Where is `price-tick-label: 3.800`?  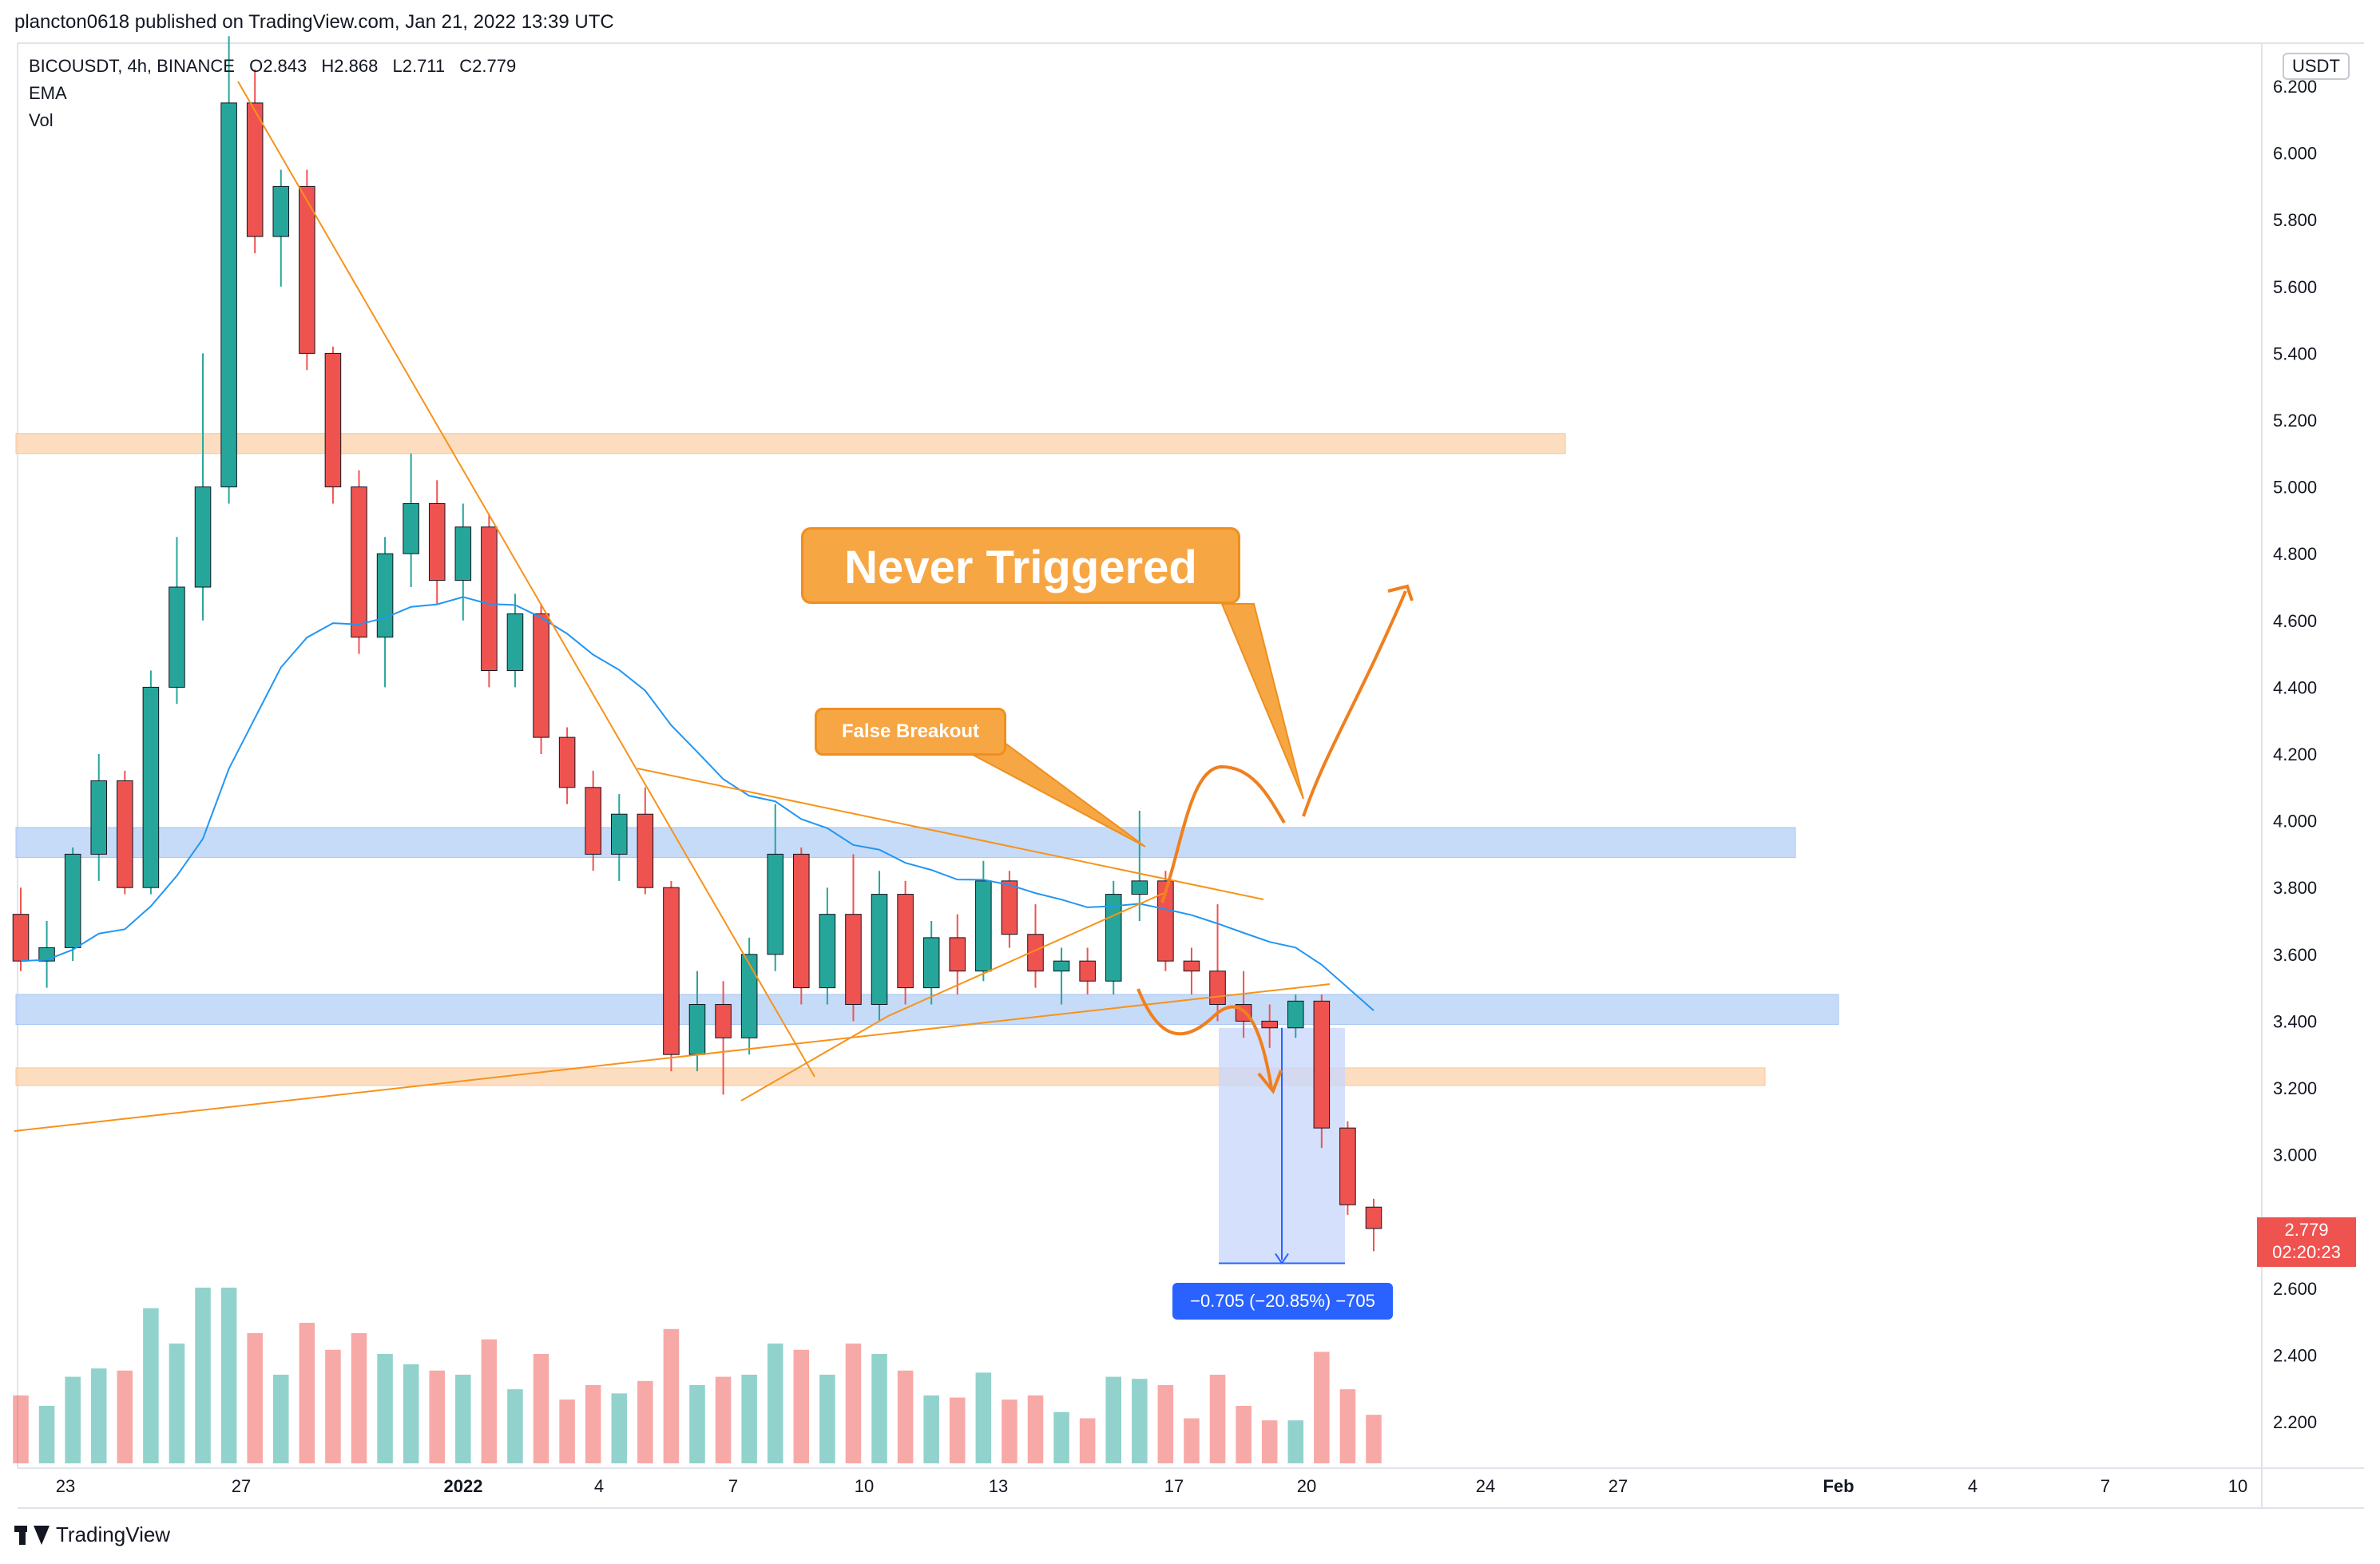
price-tick-label: 3.800 is located at coordinates (2295, 888).